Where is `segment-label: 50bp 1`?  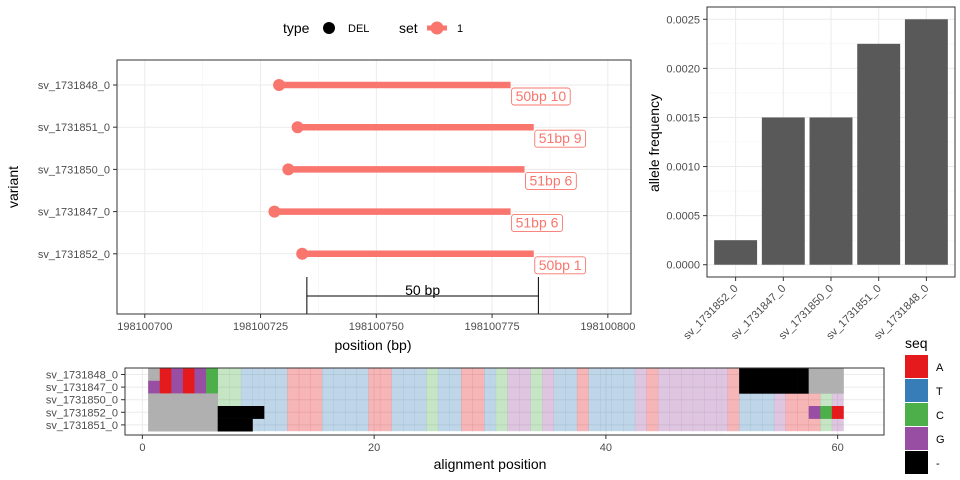 segment-label: 50bp 1 is located at coordinates (560, 265).